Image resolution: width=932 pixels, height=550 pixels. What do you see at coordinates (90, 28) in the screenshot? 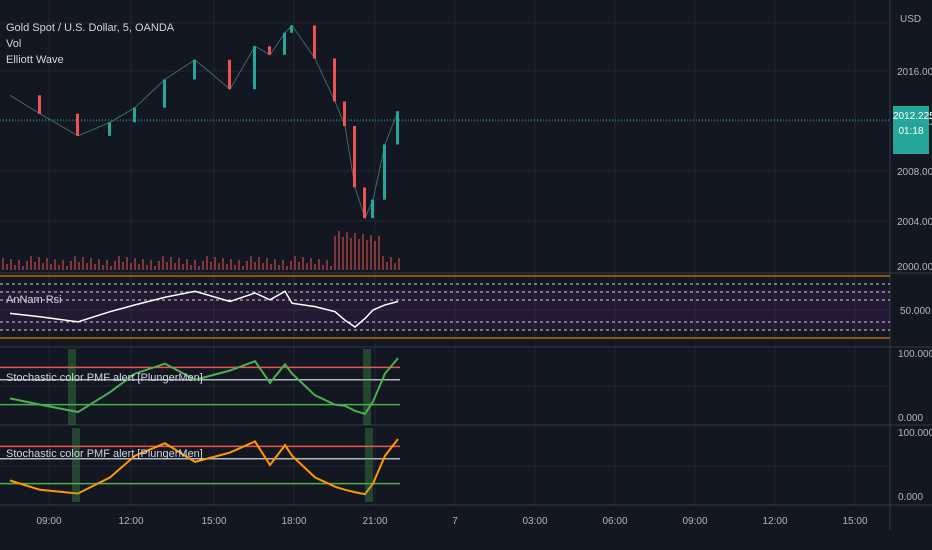
I see `symbol-title: Gold Spot / U.S. Dollar, 5, OANDA` at bounding box center [90, 28].